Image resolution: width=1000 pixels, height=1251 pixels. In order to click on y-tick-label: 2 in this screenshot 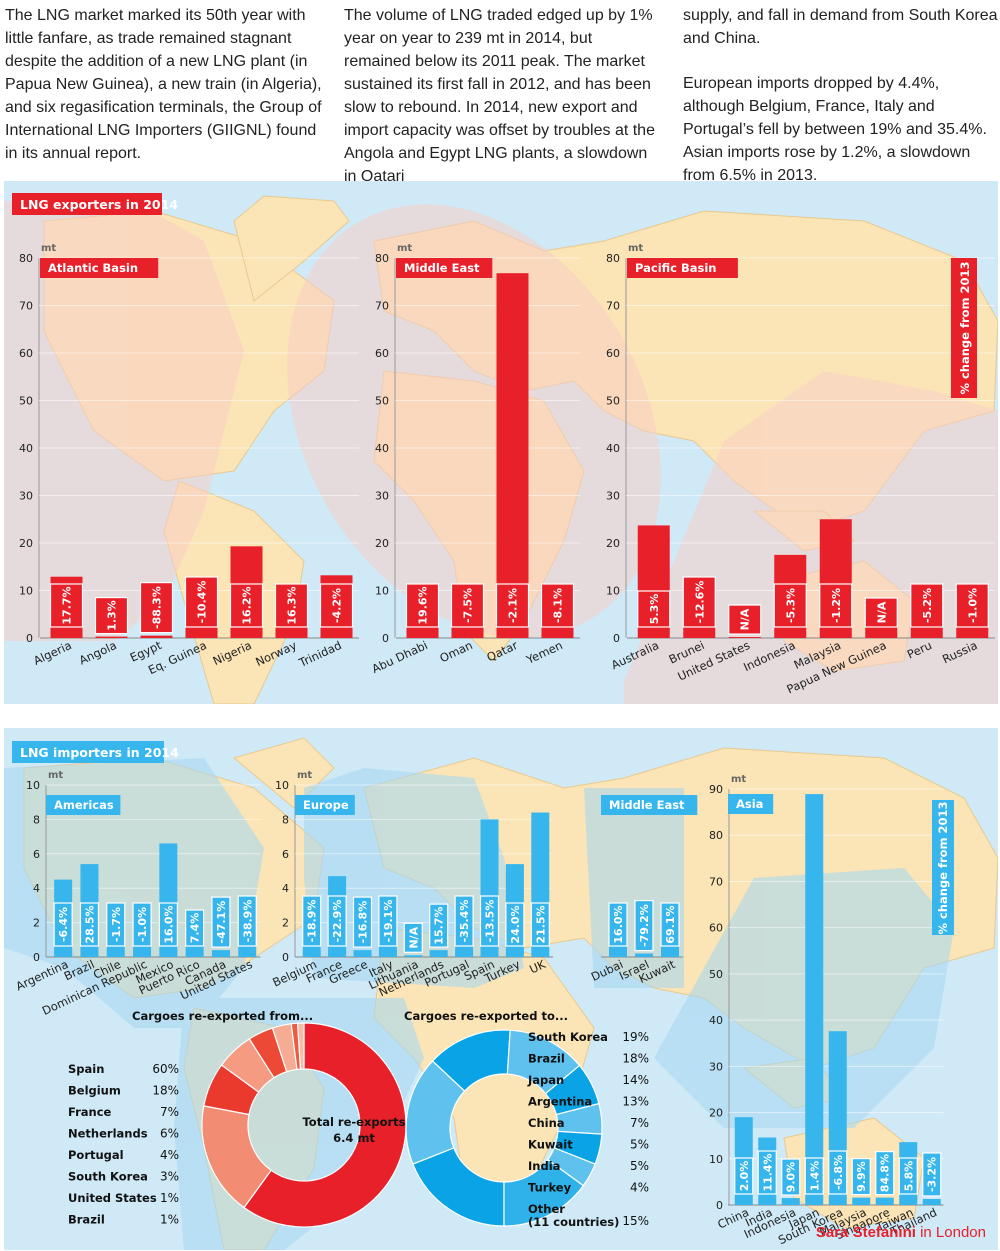, I will do `click(36, 923)`.